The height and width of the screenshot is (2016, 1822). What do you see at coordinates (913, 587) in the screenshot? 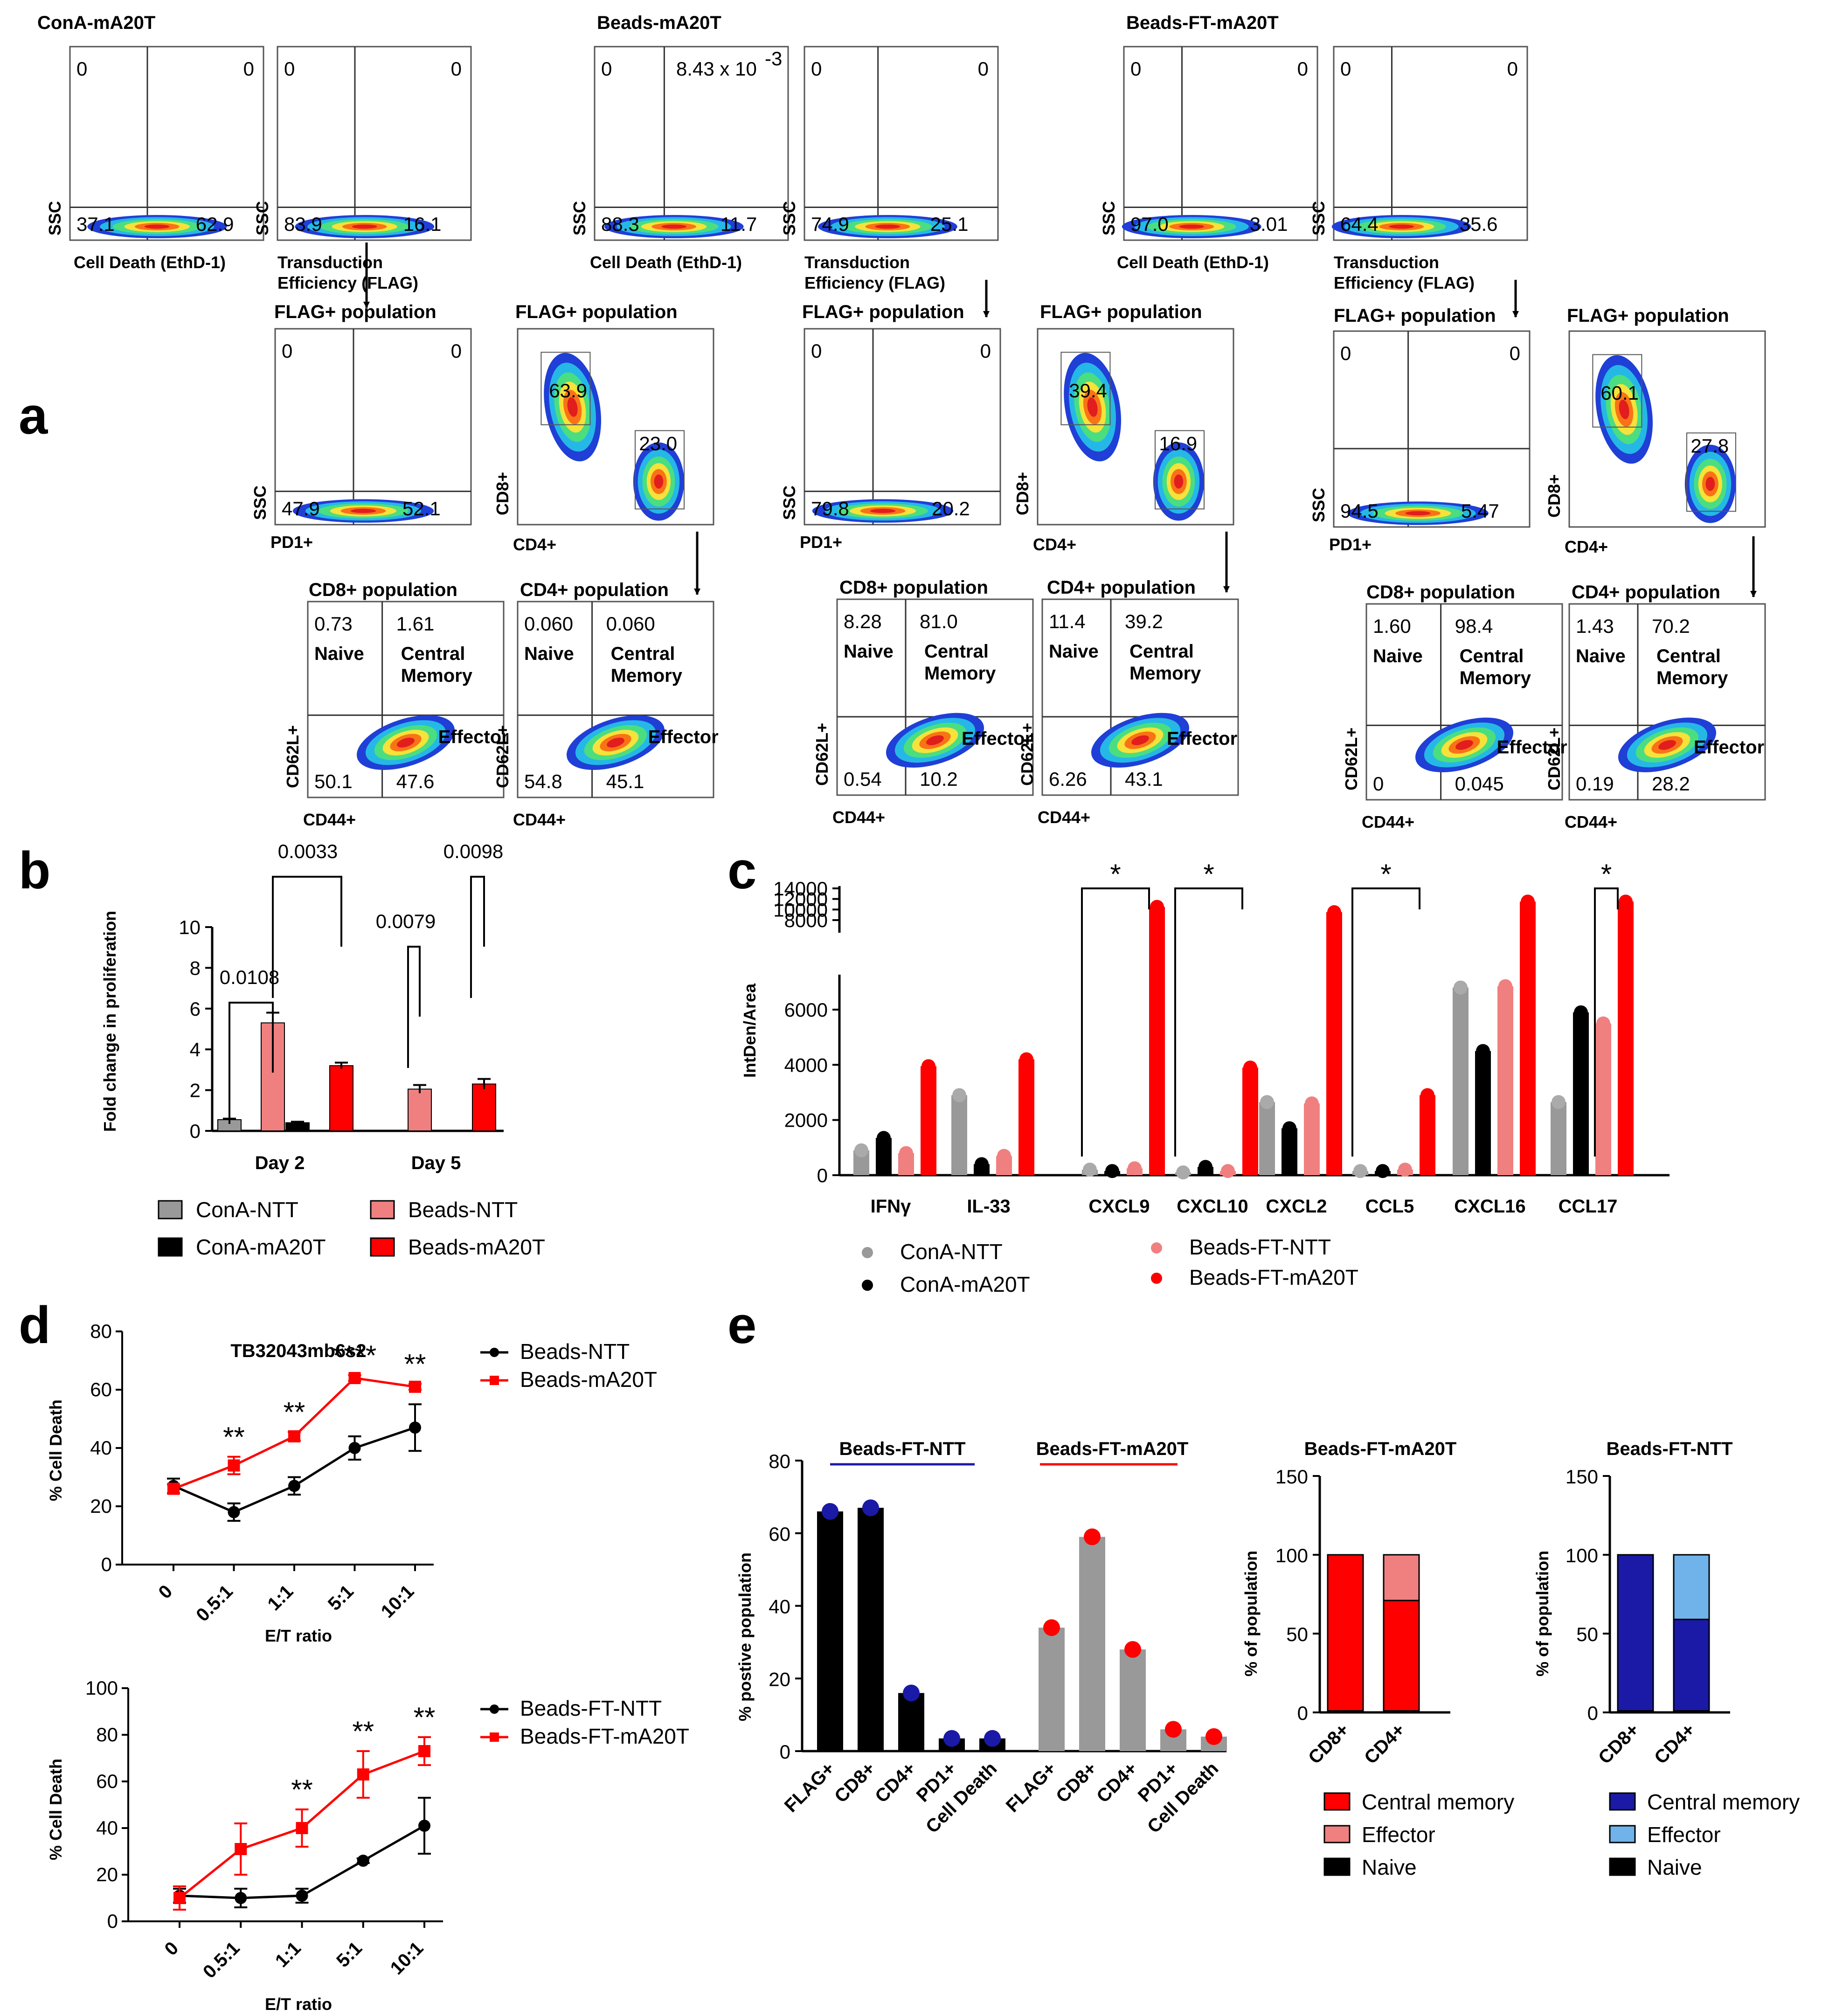
I see `cd8-pop-label-2: CD8+ population` at bounding box center [913, 587].